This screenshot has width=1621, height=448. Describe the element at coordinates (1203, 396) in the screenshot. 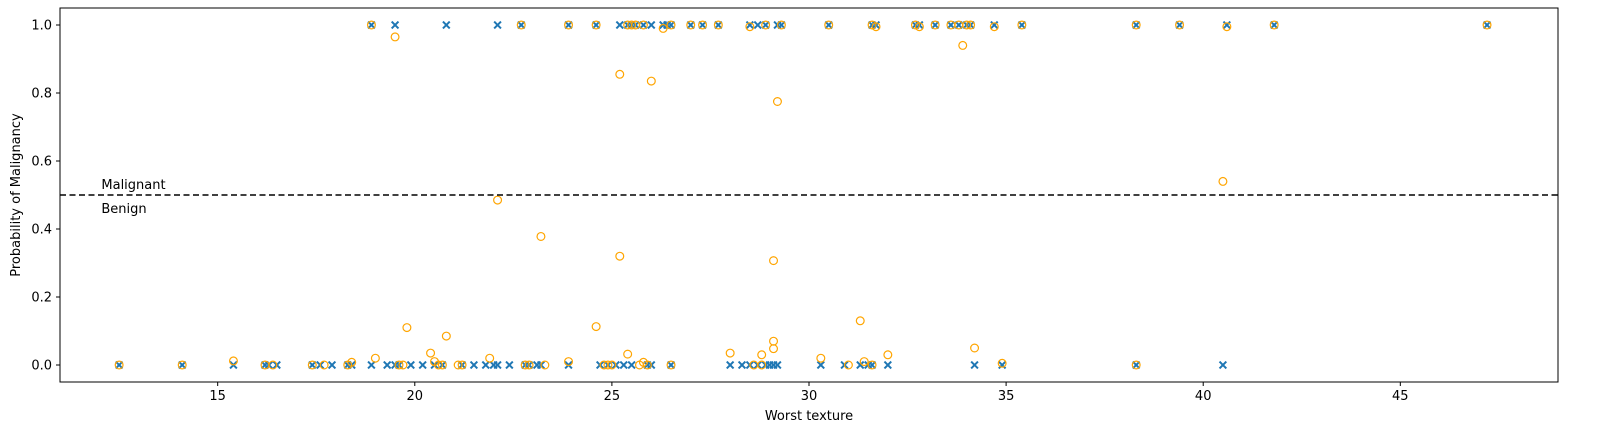

I see `x-tick-label: 40` at that location.